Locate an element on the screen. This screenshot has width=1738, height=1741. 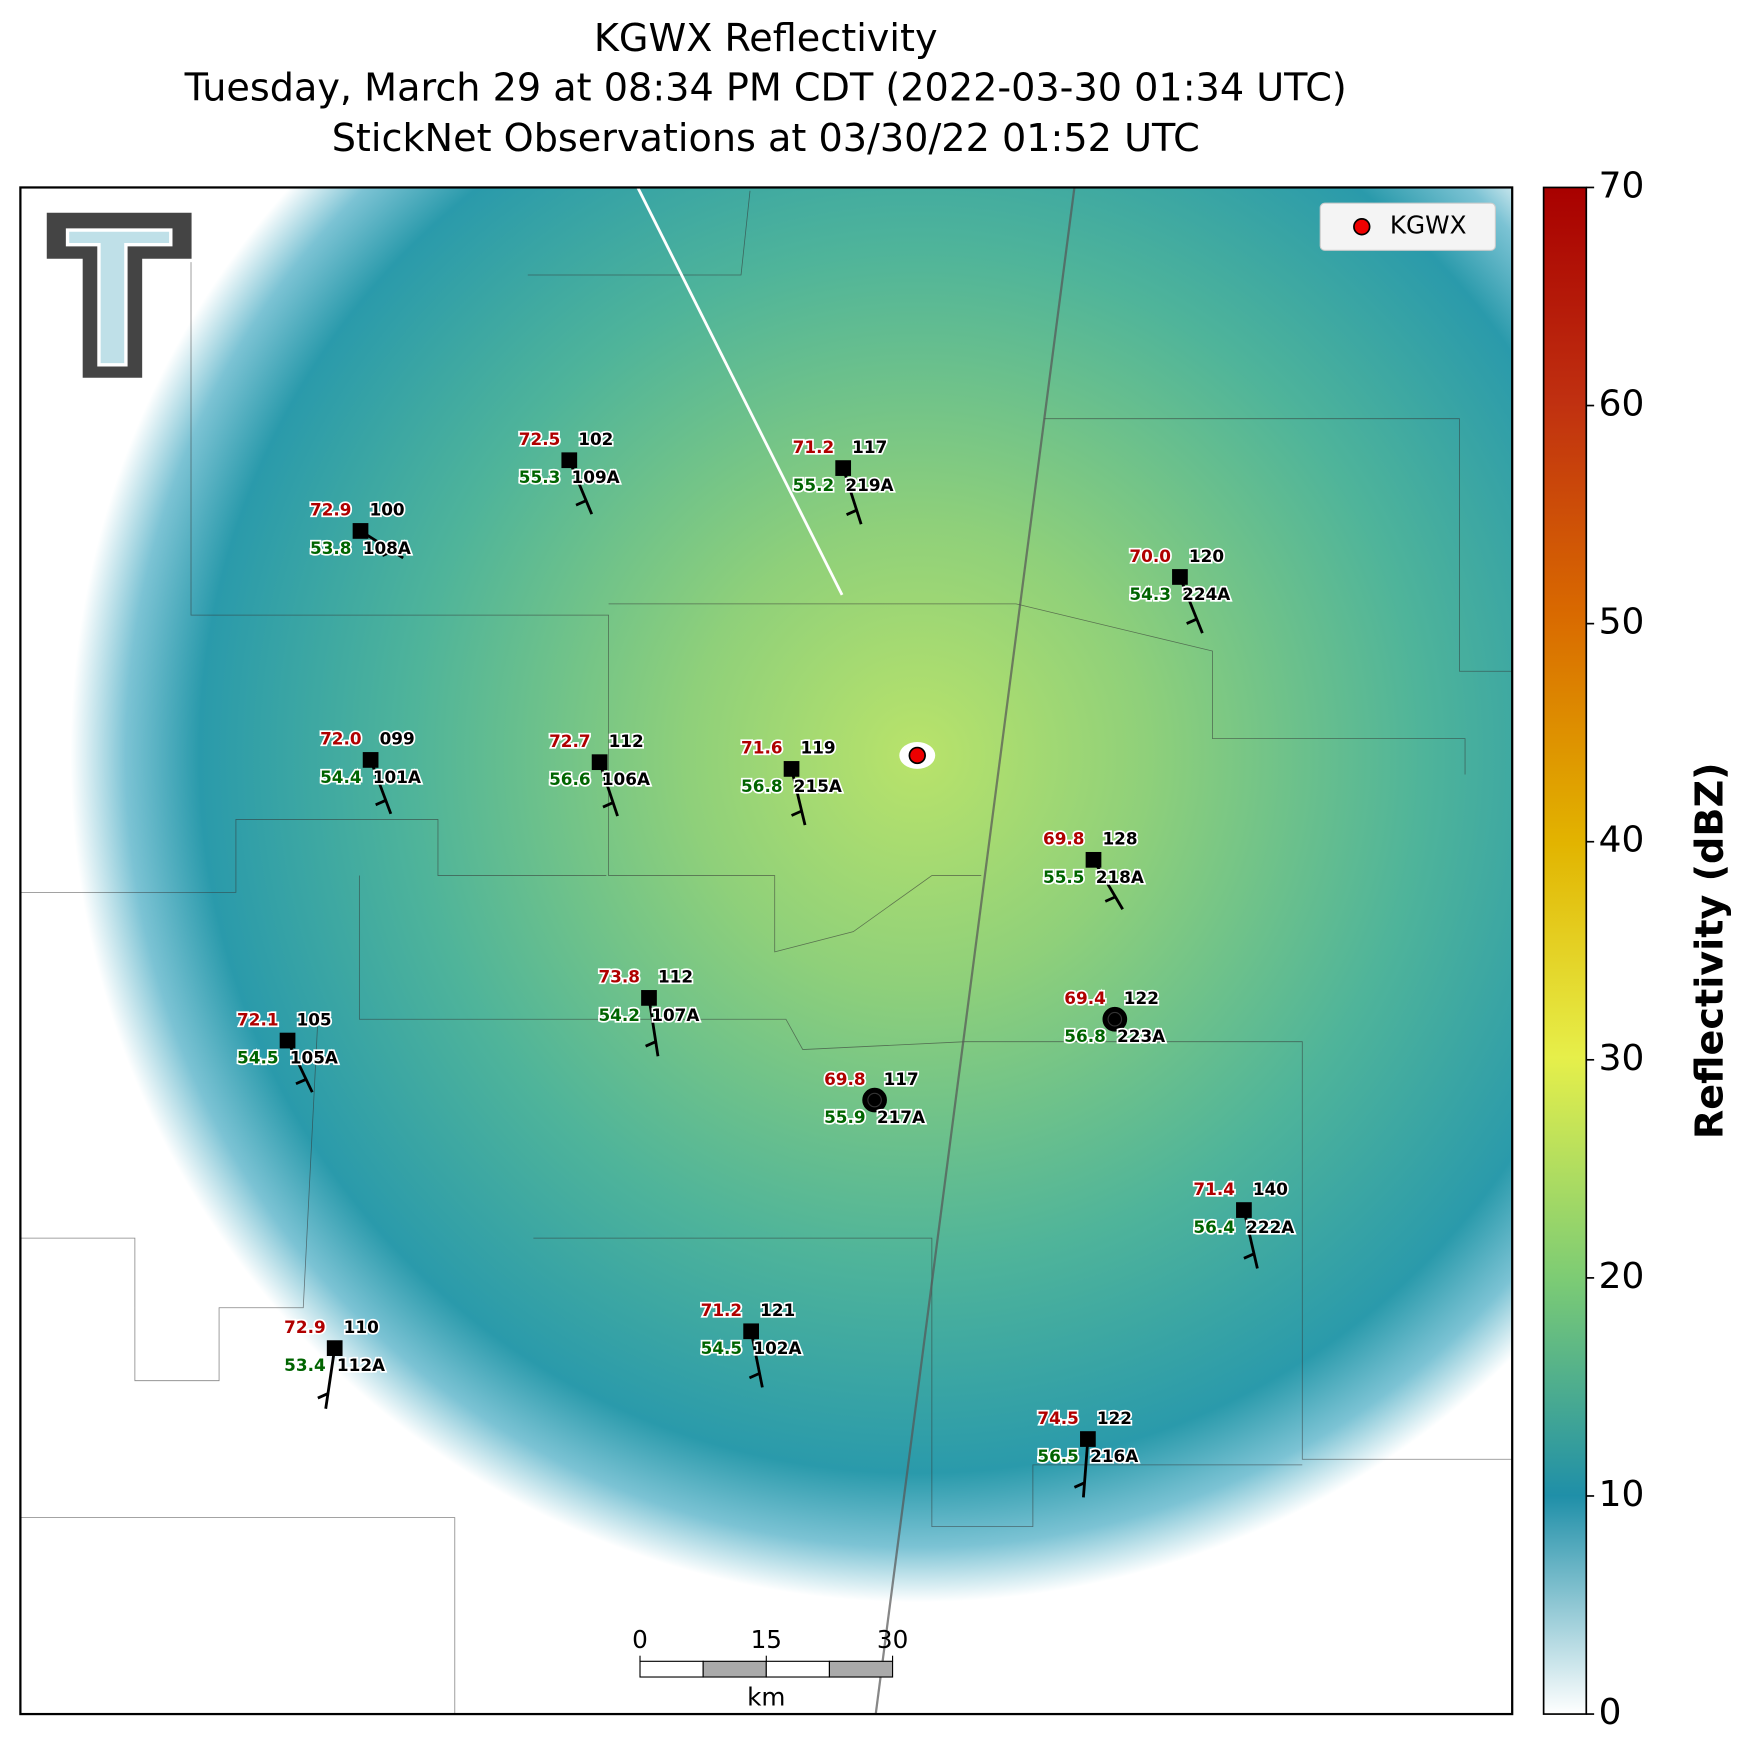
dewpoint: 54.3 is located at coordinates (1150, 594).